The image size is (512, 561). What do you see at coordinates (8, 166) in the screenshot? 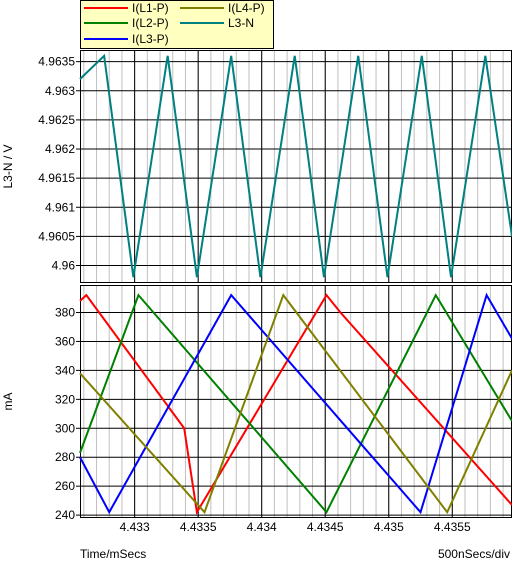
I see `y-axis-label: L3-N / V` at bounding box center [8, 166].